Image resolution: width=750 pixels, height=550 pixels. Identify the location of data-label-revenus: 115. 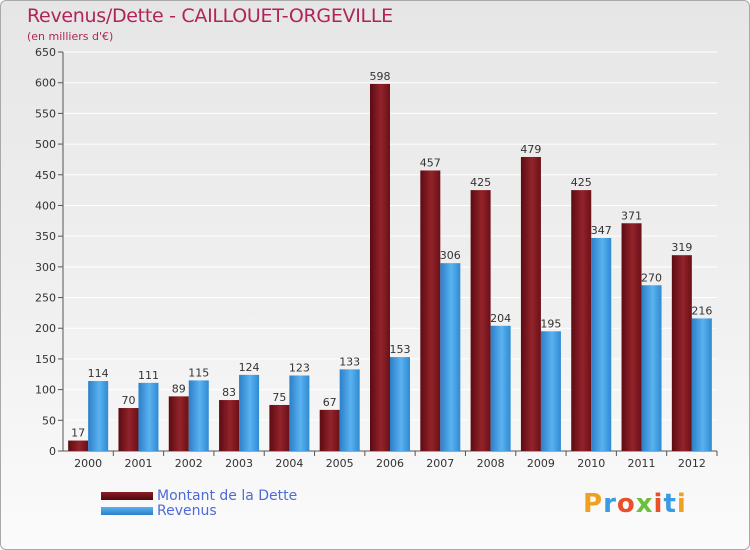
(198, 372).